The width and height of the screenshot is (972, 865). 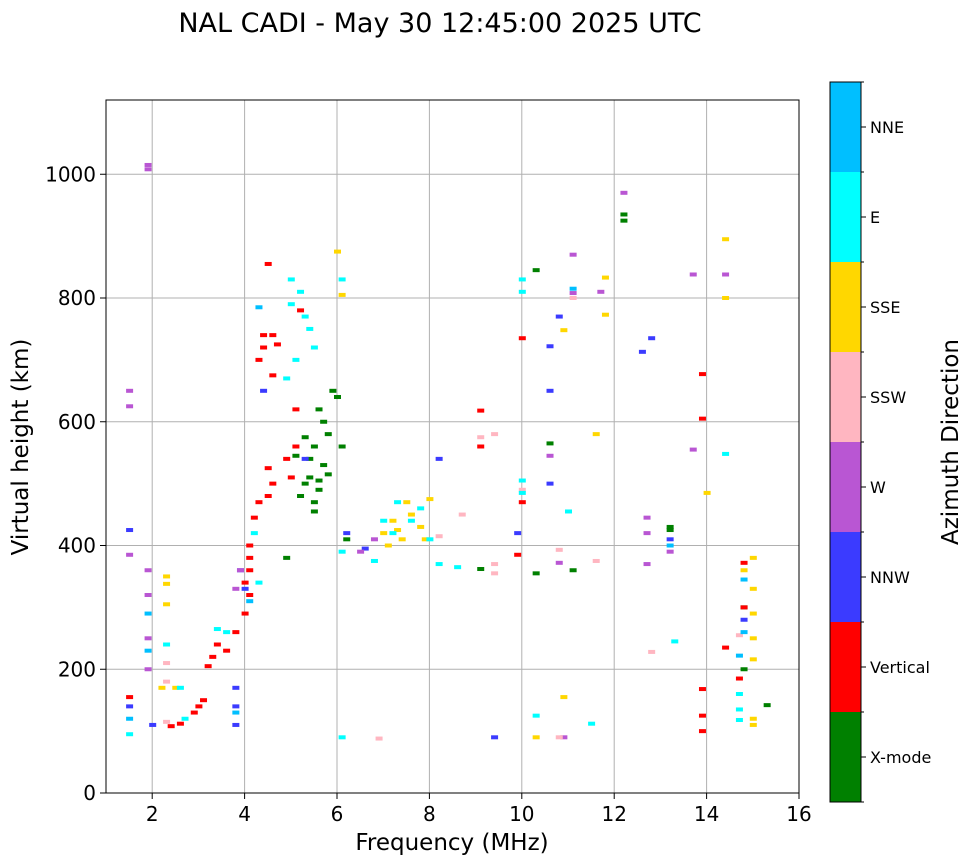 I want to click on x-tick-label: 14, so click(x=706, y=814).